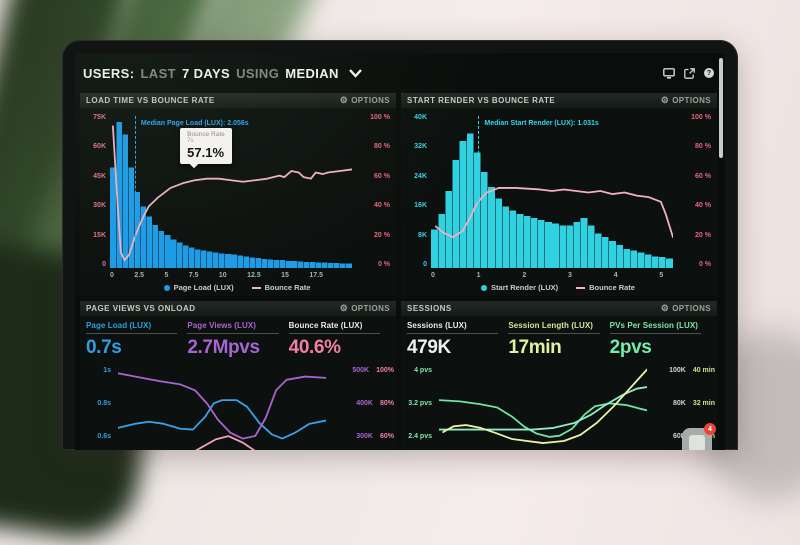 The height and width of the screenshot is (545, 800). Describe the element at coordinates (525, 287) in the screenshot. I see `legend-label: Start Render (LUX)` at that location.